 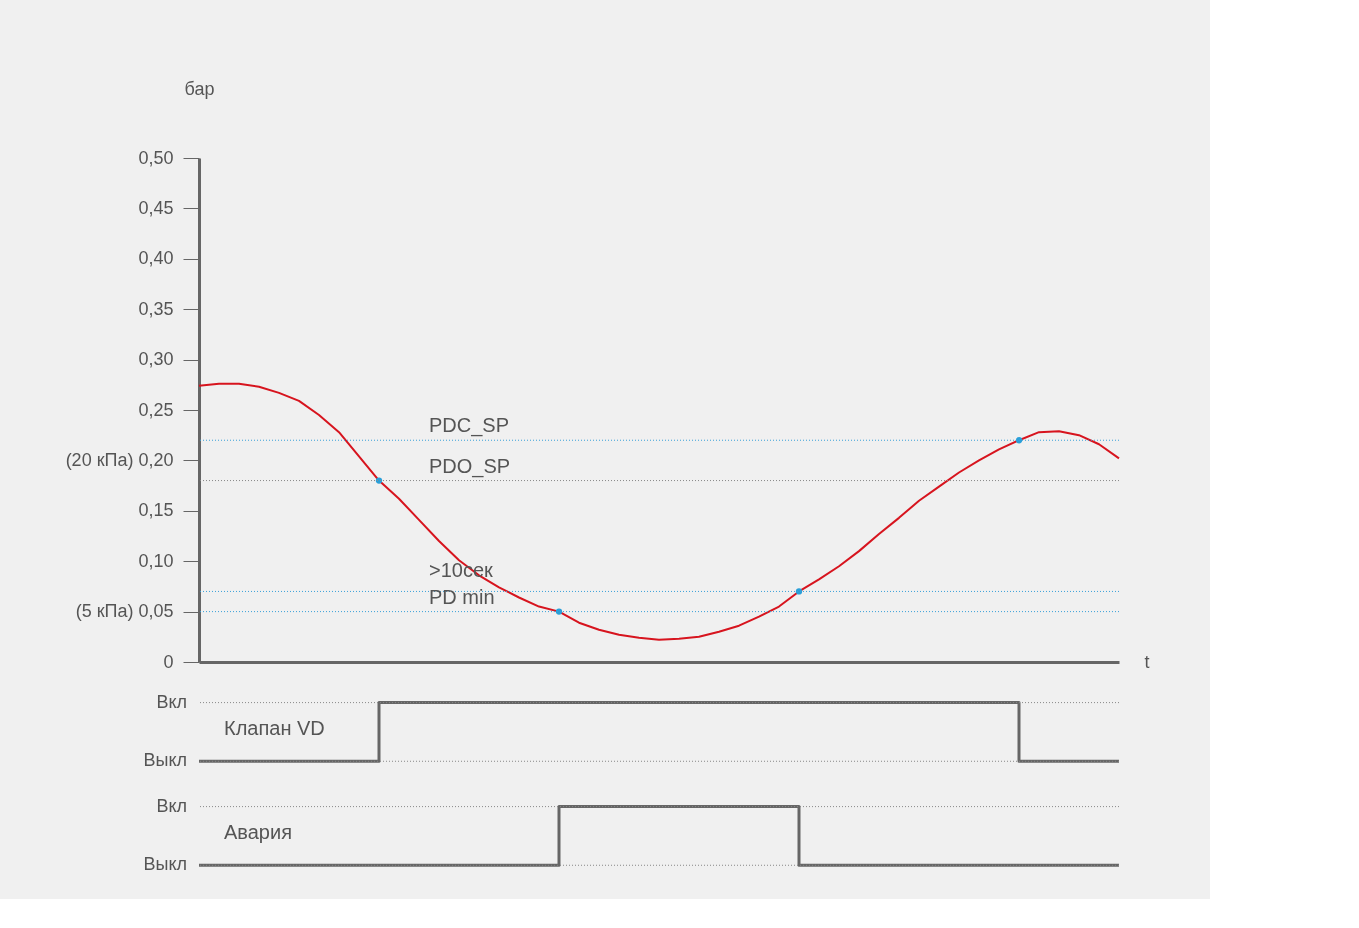 What do you see at coordinates (168, 661) in the screenshot?
I see `y-tick-label: 0` at bounding box center [168, 661].